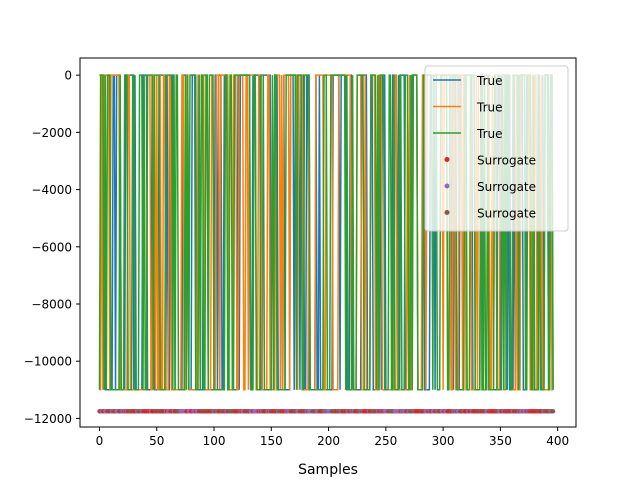 This screenshot has width=640, height=480. I want to click on y-tick-label: −8000, so click(51, 305).